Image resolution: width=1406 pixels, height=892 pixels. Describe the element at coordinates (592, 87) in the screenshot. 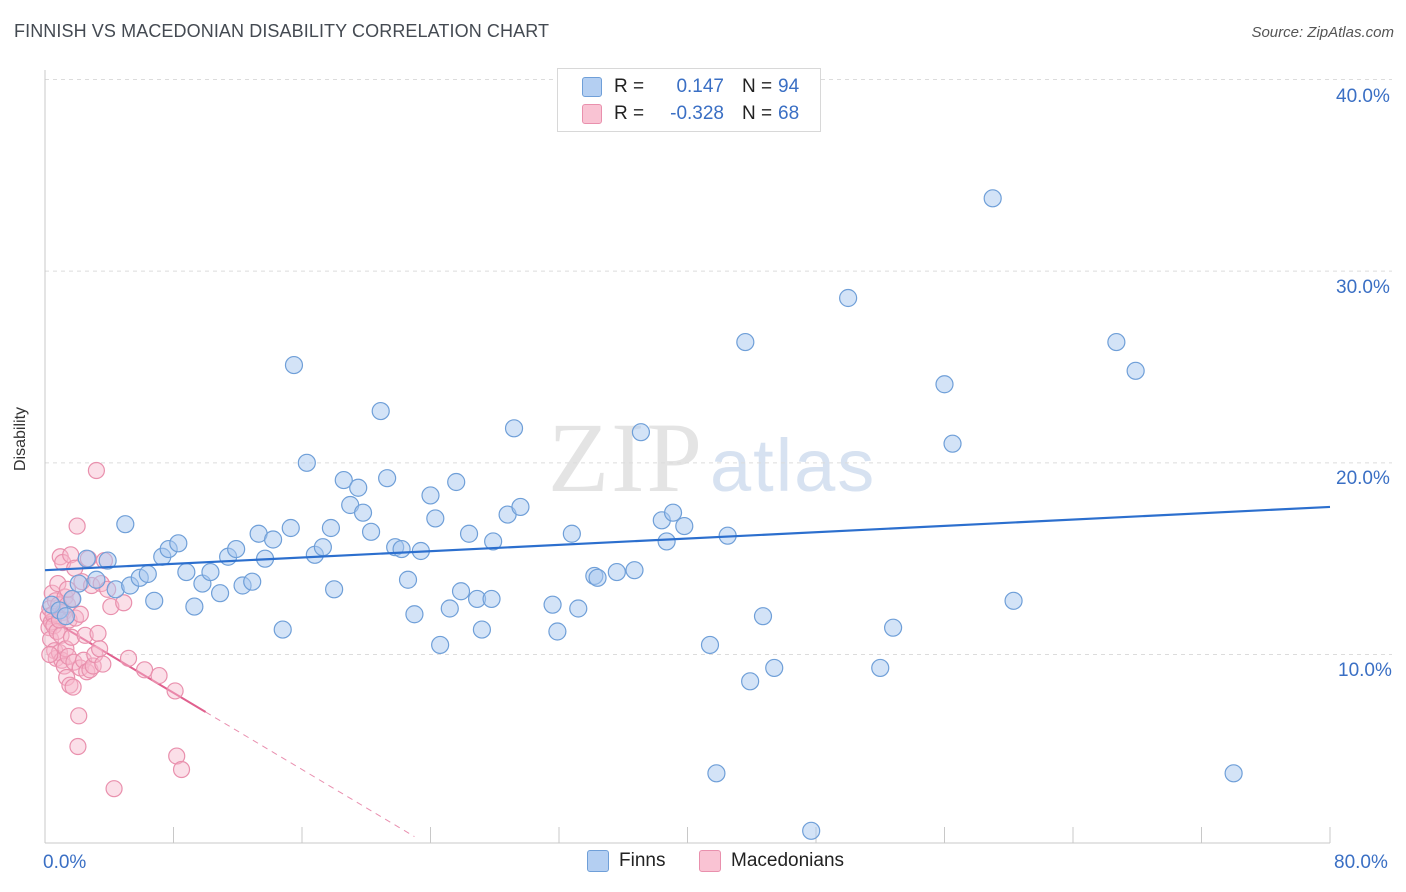

I see `finns-swatch` at that location.